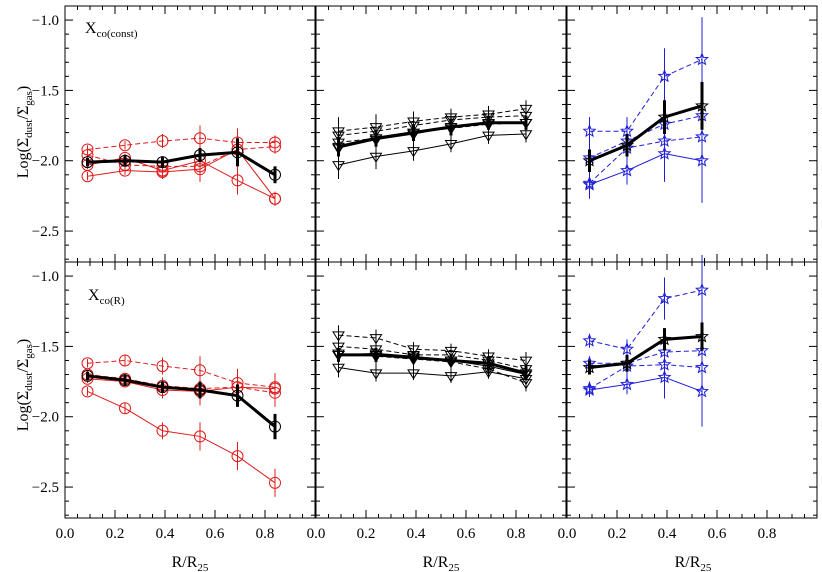 The width and height of the screenshot is (822, 572). Describe the element at coordinates (45, 418) in the screenshot. I see `y-tick-label: −2.0` at that location.